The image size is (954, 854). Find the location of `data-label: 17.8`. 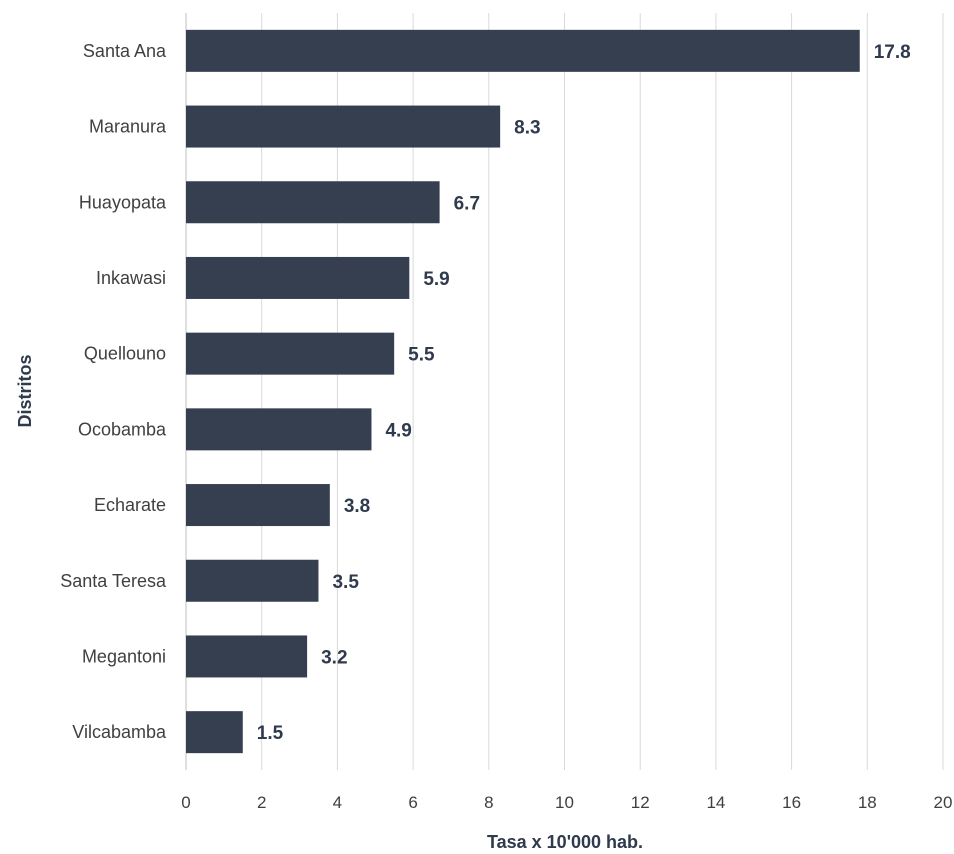

data-label: 17.8 is located at coordinates (892, 52).